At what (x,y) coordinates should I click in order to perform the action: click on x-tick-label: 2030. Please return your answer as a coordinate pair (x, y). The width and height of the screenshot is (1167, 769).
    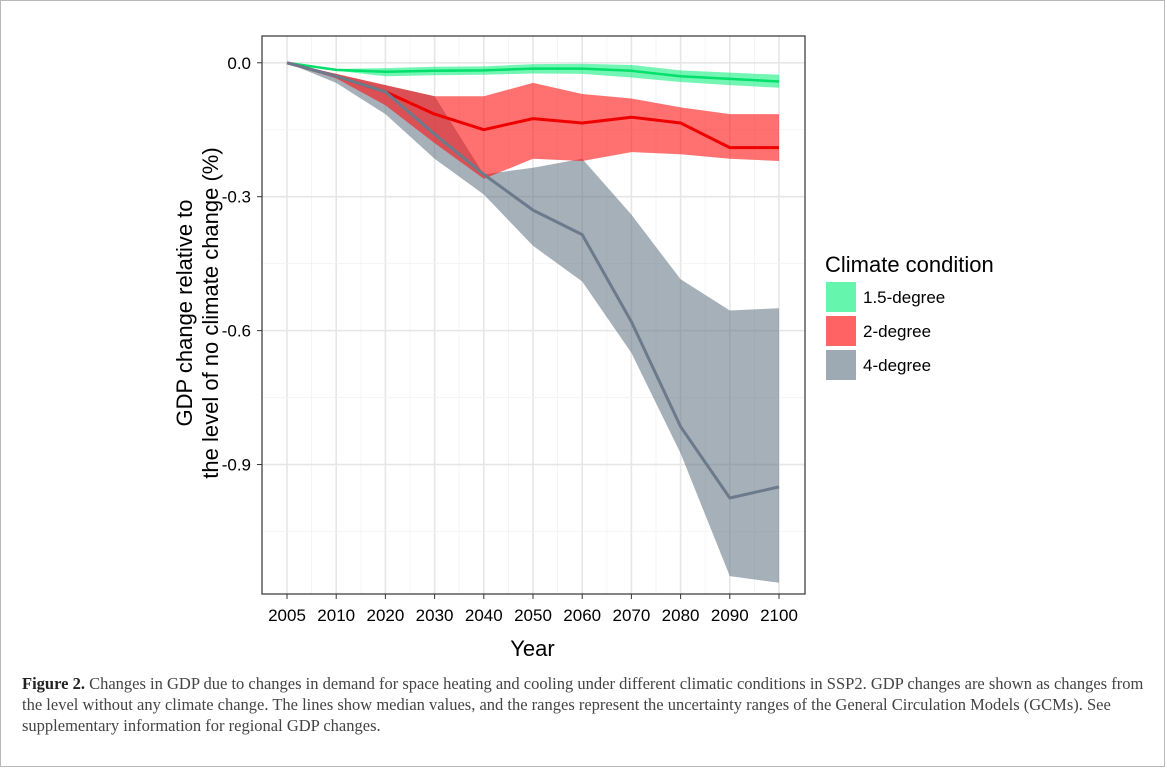
    Looking at the image, I should click on (435, 615).